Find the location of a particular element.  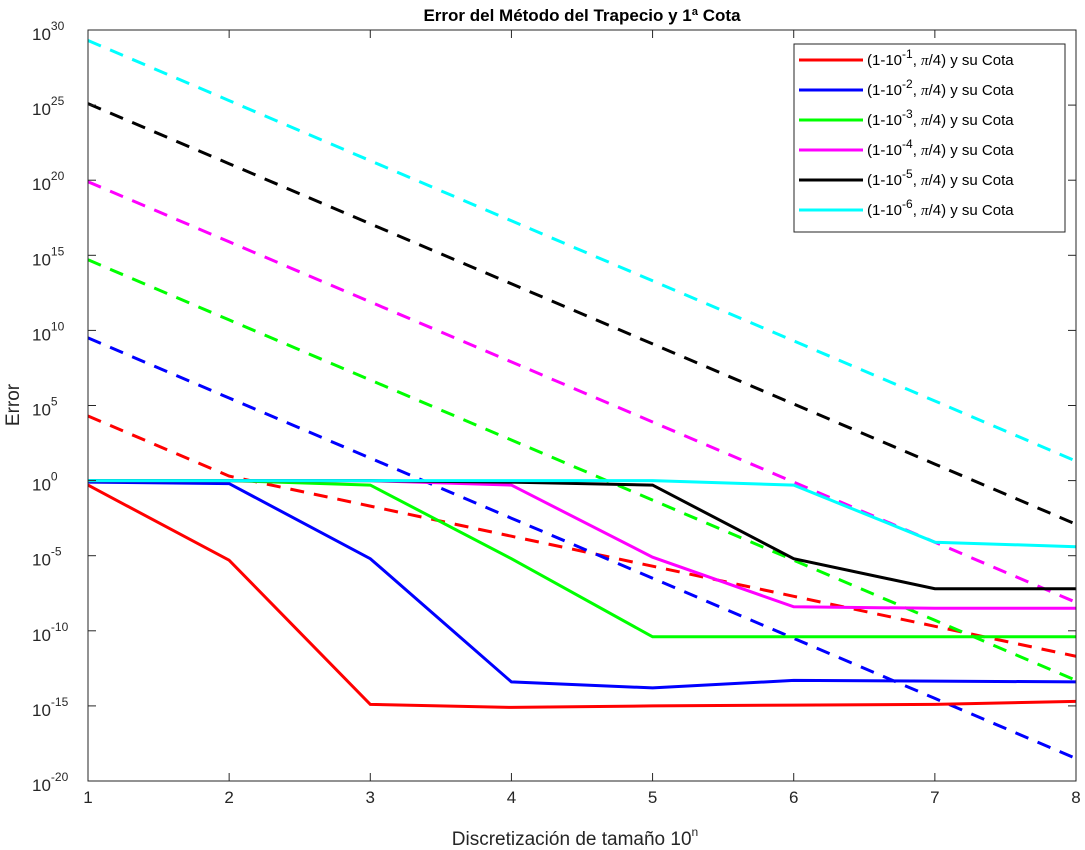

y-tick-label: 10²⁵ is located at coordinates (48, 106).